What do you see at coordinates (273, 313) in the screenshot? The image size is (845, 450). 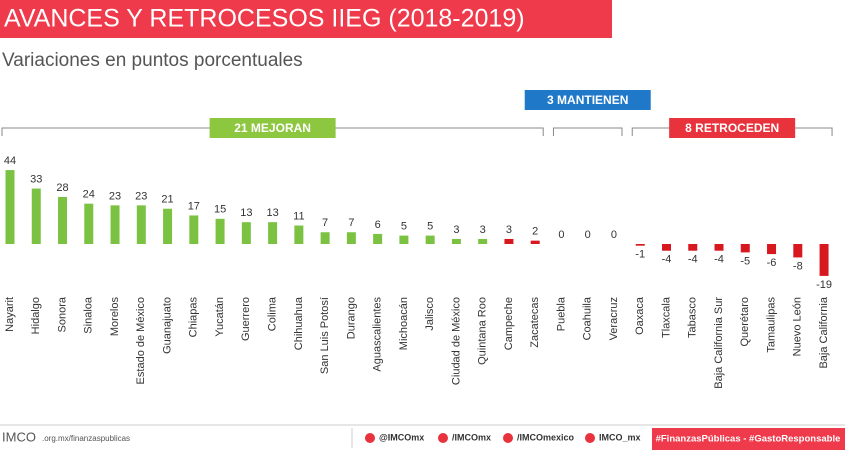 I see `x-tick-label: Colima` at bounding box center [273, 313].